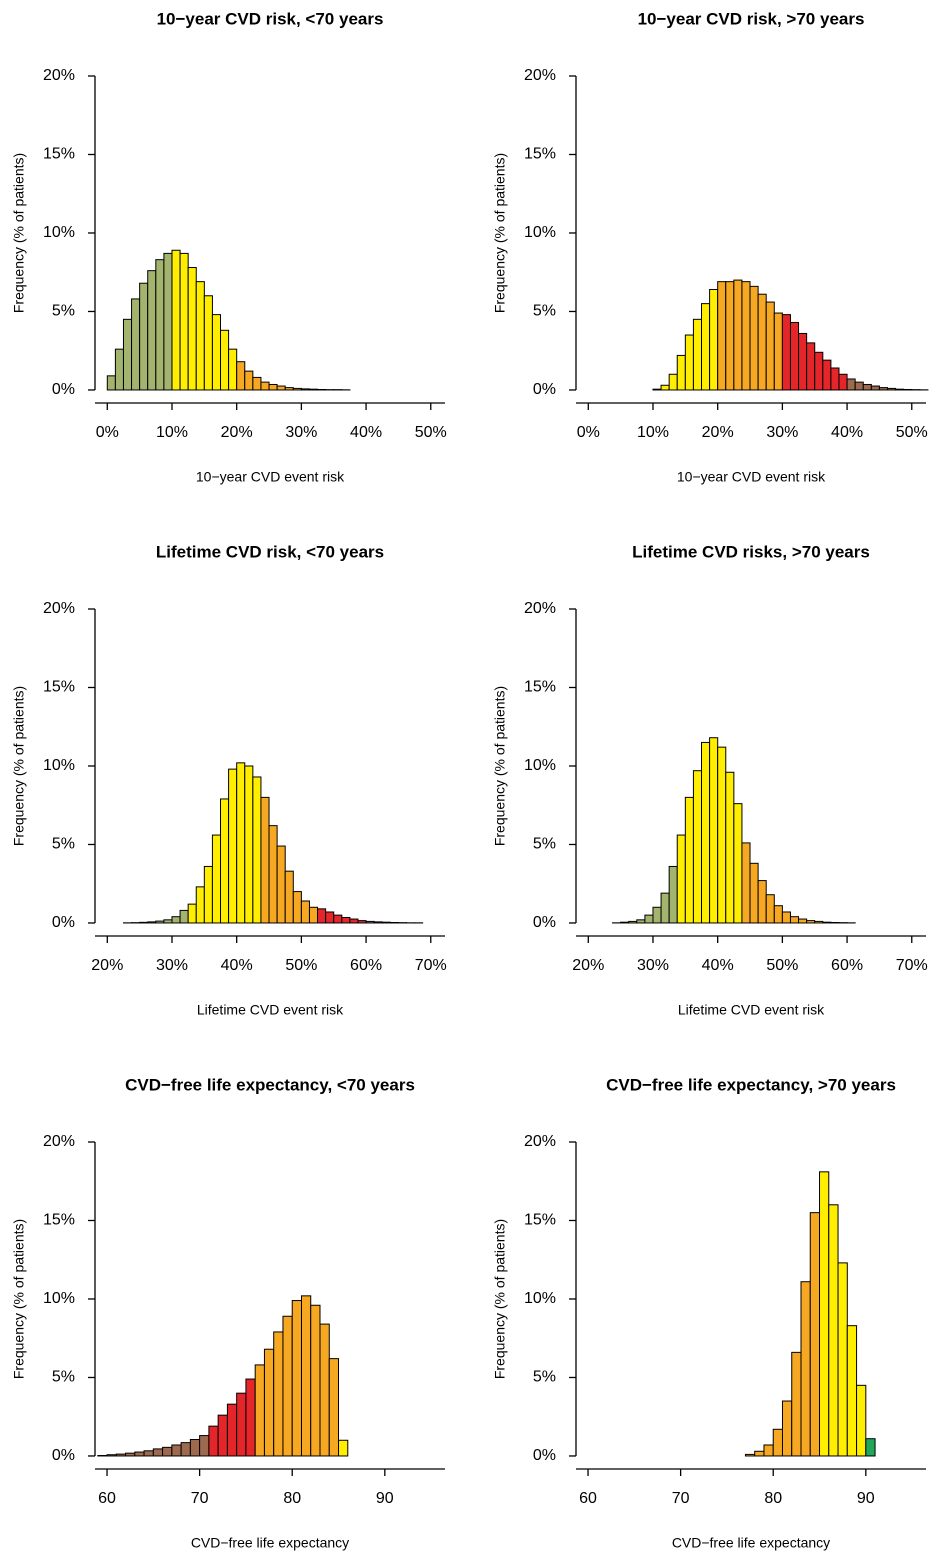 The height and width of the screenshot is (1555, 939). Describe the element at coordinates (270, 1543) in the screenshot. I see `x-axis-label: CVD−free life expectancy` at that location.